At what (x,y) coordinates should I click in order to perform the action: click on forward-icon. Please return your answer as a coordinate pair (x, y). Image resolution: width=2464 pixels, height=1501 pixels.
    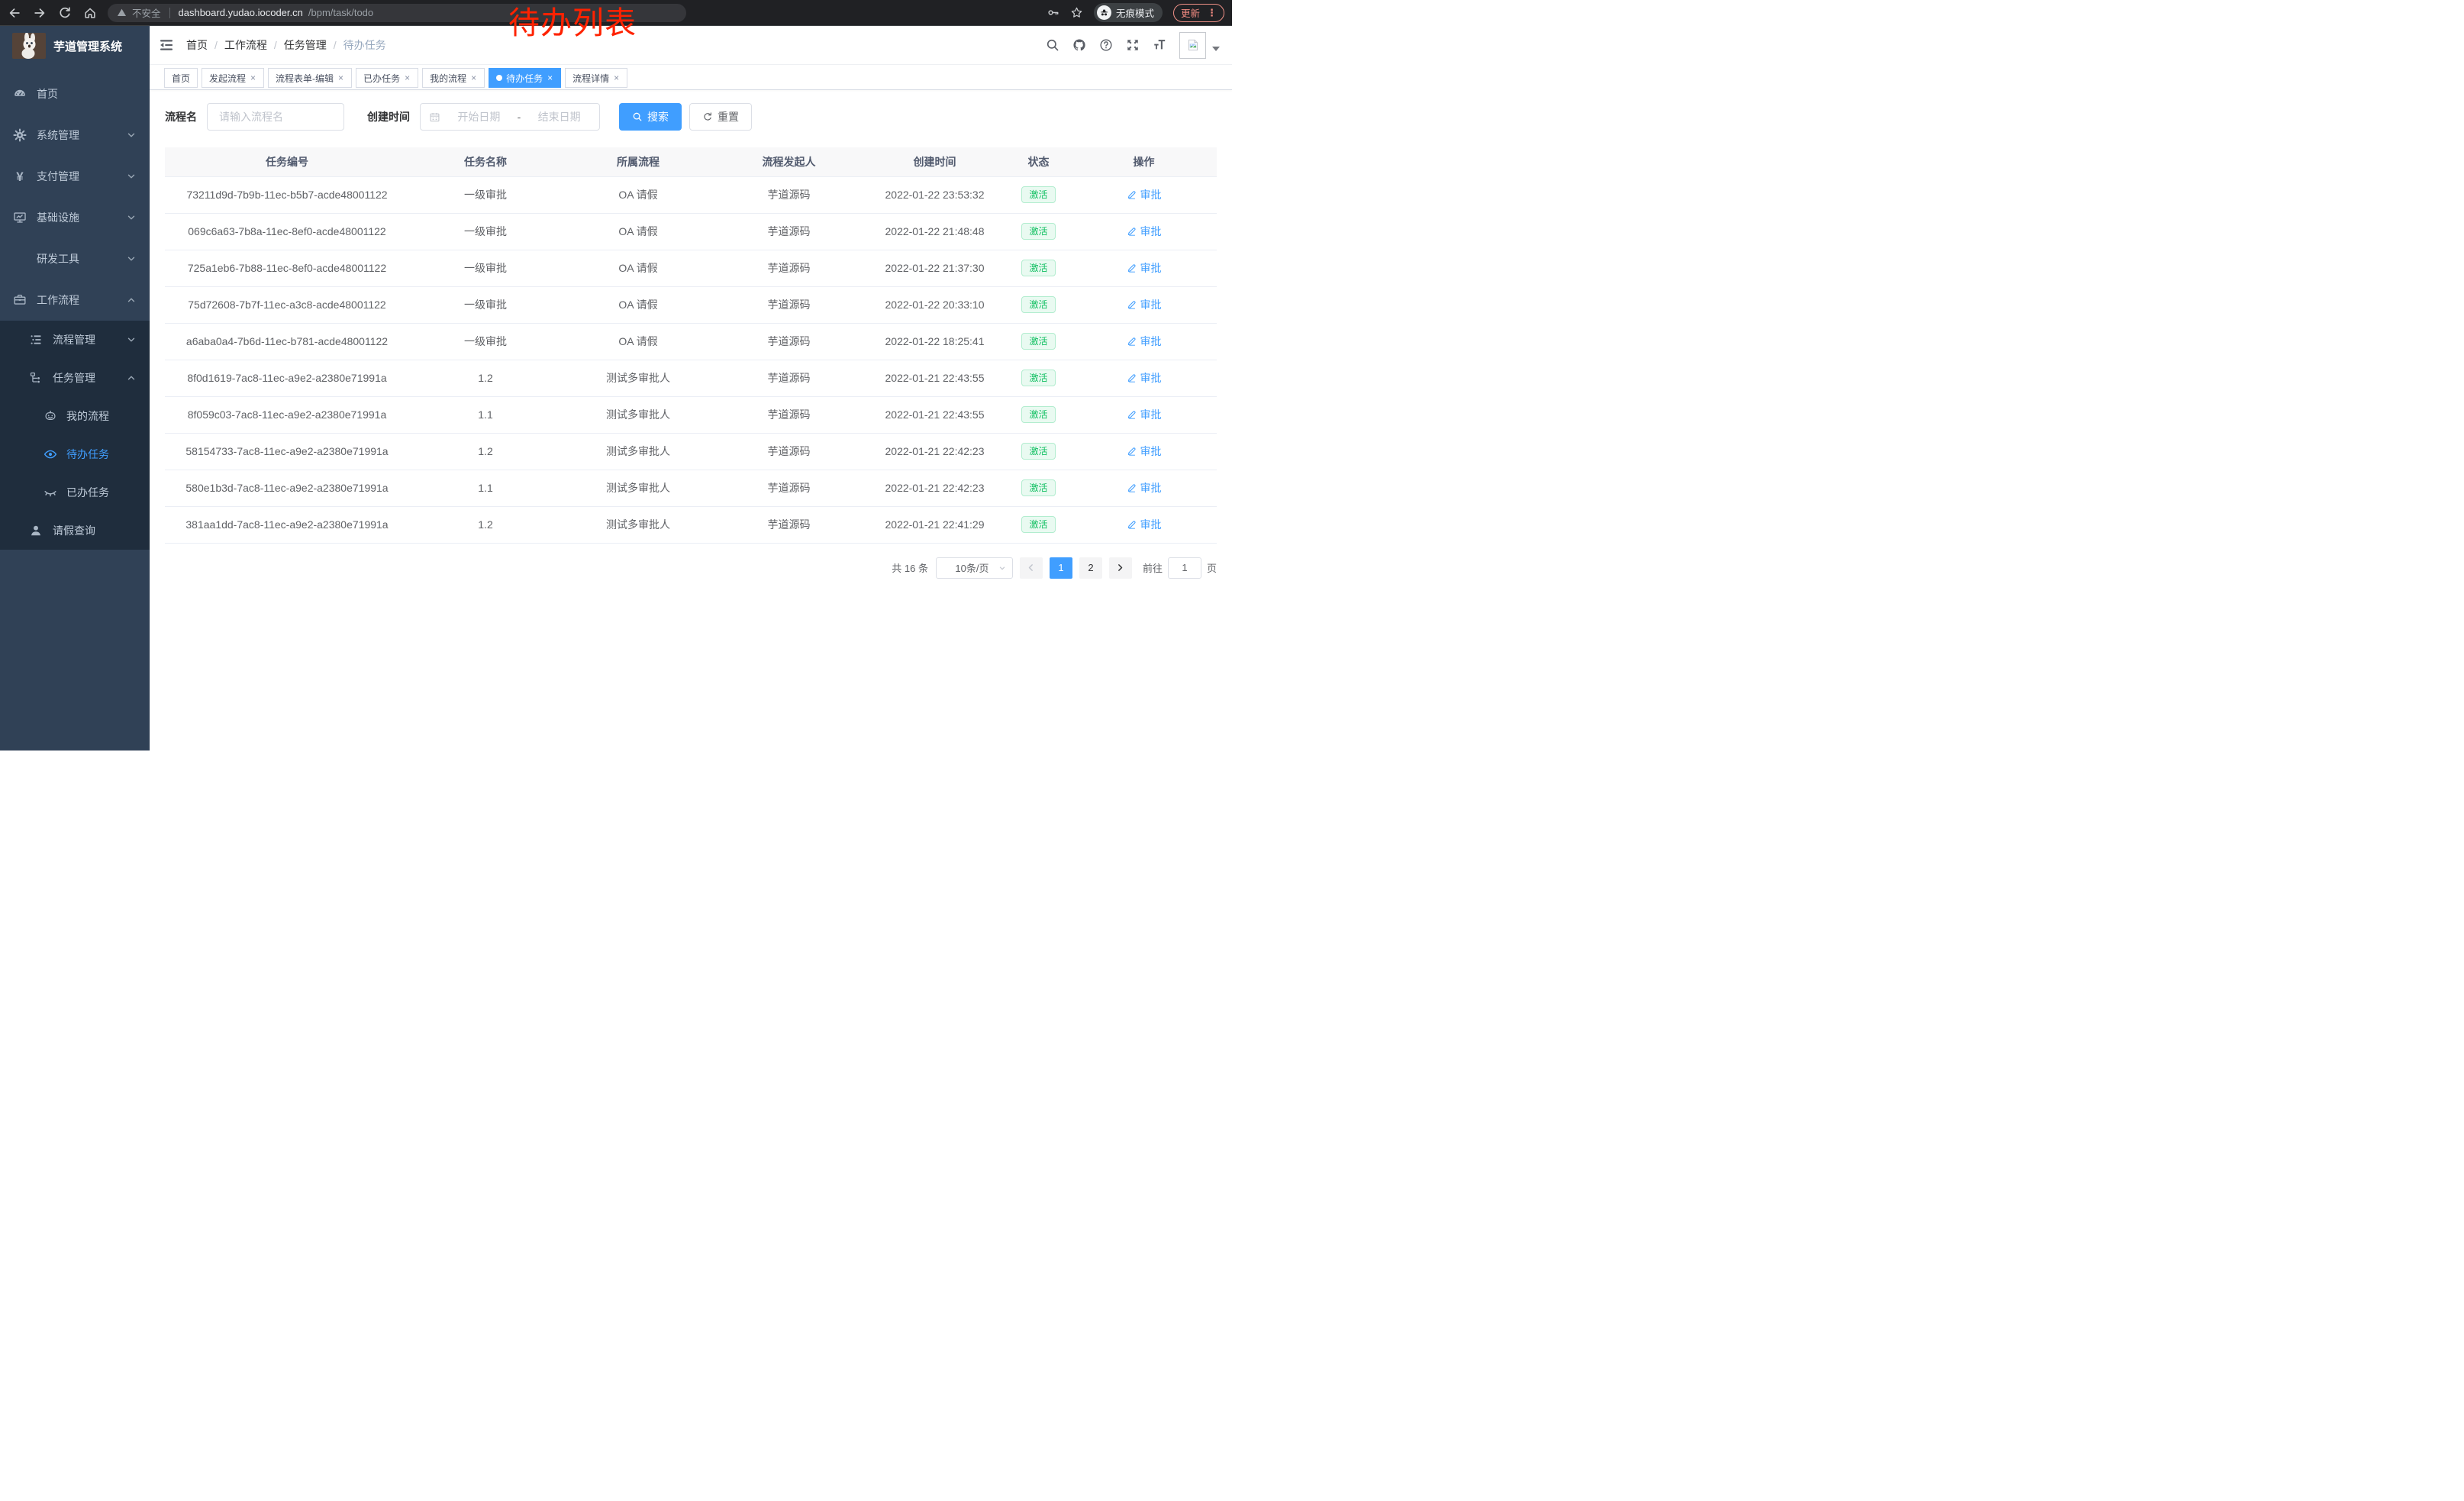
    Looking at the image, I should click on (40, 13).